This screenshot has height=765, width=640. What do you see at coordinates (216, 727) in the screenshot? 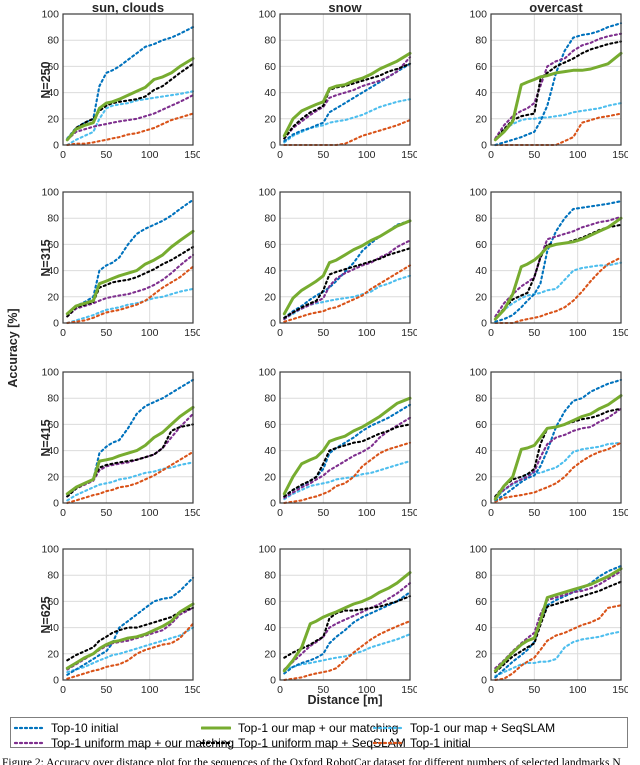
I see `legend-marker-top1_our_our` at bounding box center [216, 727].